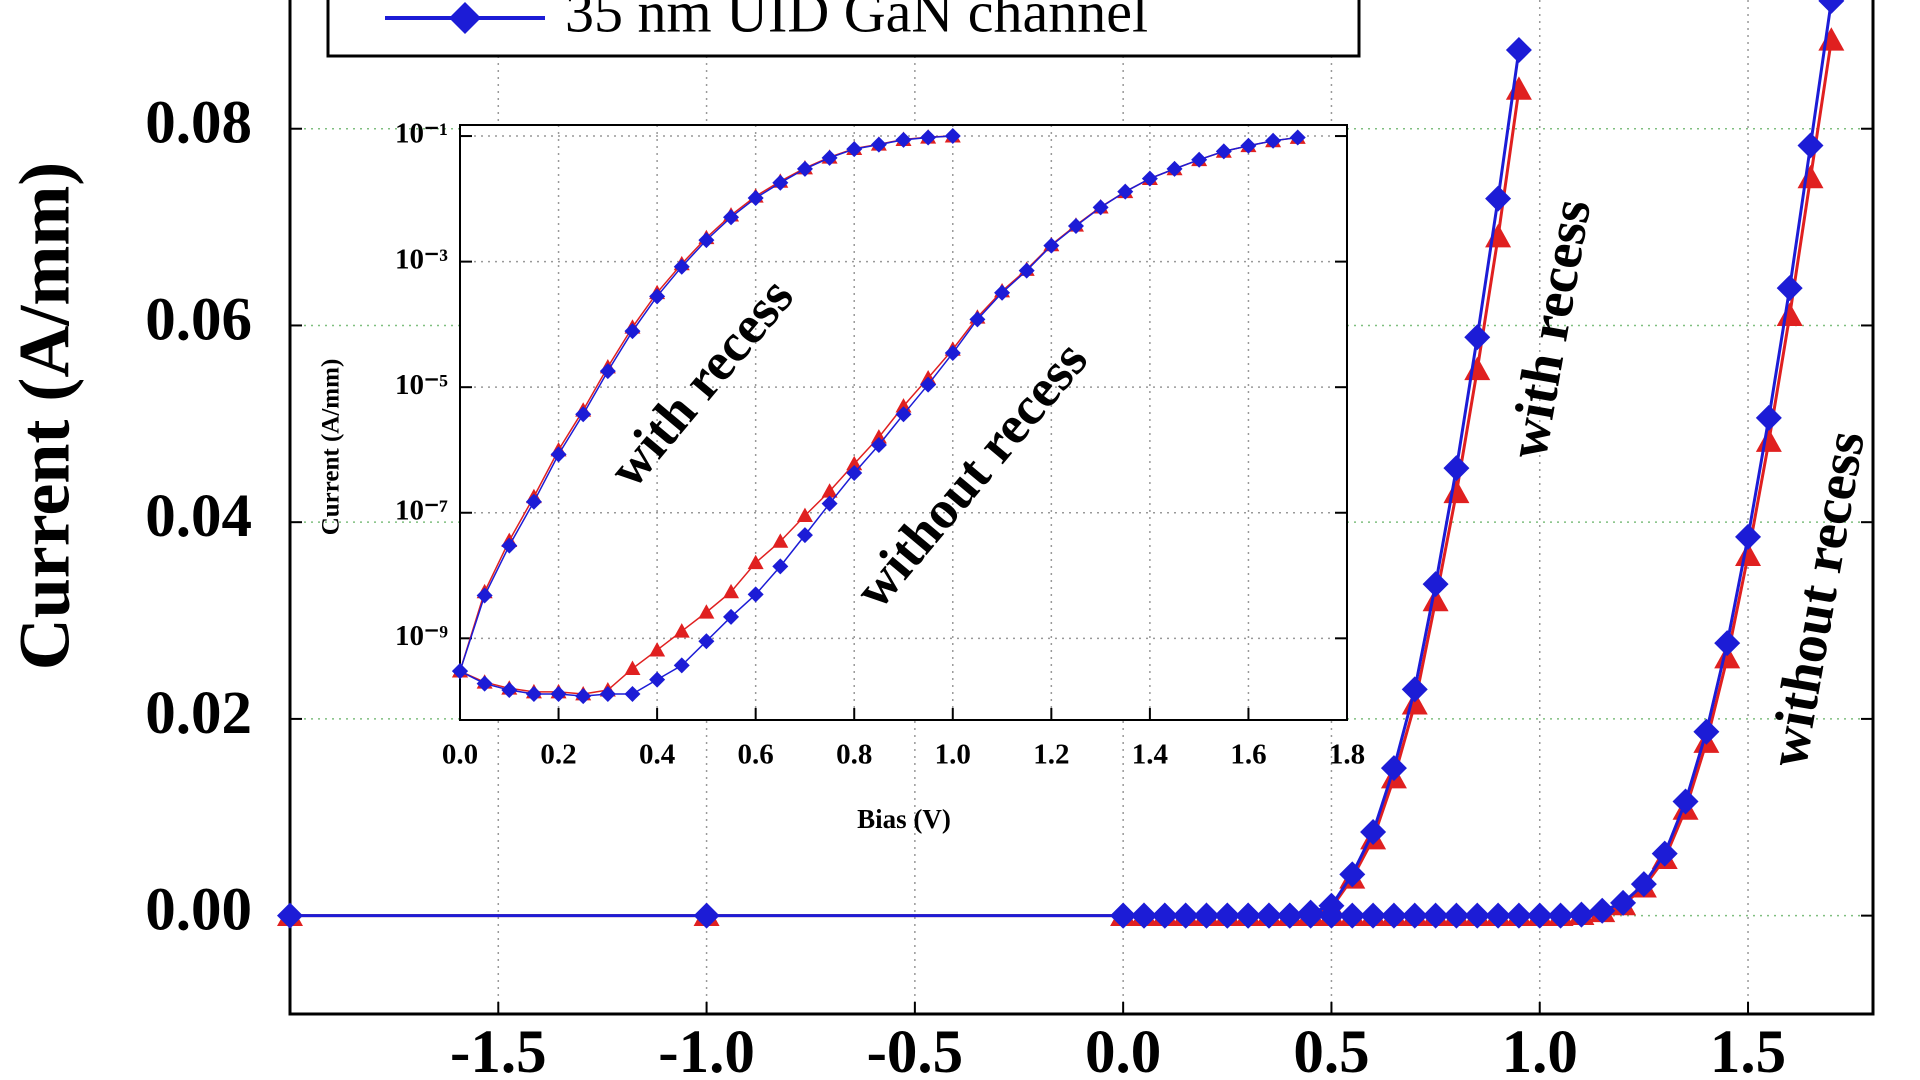 The height and width of the screenshot is (1080, 1920). I want to click on x-tick-label: 0.6, so click(756, 755).